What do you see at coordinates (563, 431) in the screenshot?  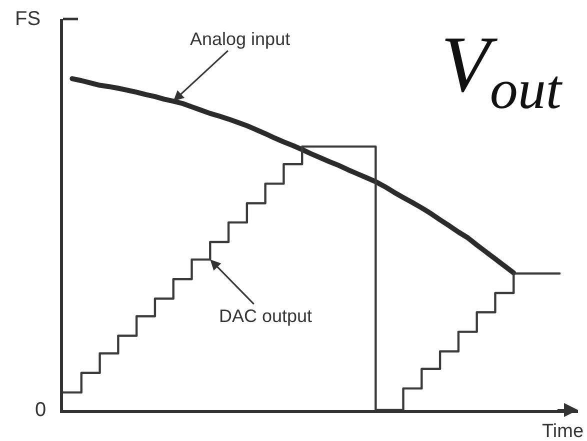 I see `x-axis-title: Time` at bounding box center [563, 431].